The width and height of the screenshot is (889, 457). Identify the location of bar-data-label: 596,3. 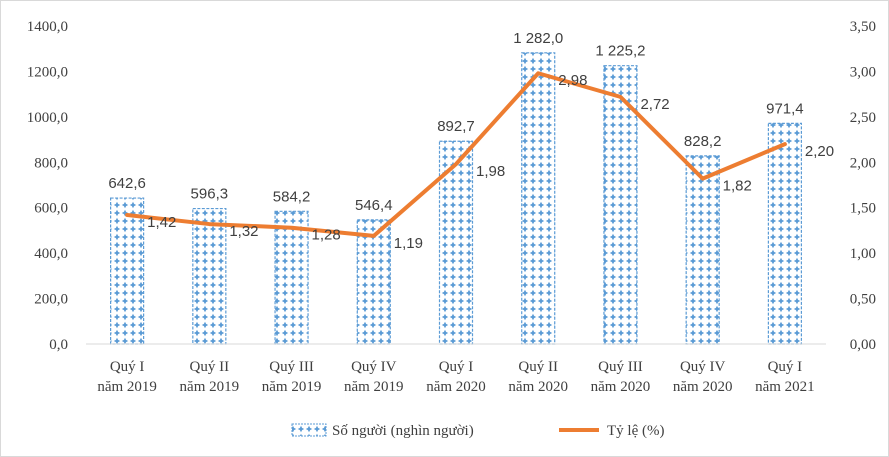
(210, 194).